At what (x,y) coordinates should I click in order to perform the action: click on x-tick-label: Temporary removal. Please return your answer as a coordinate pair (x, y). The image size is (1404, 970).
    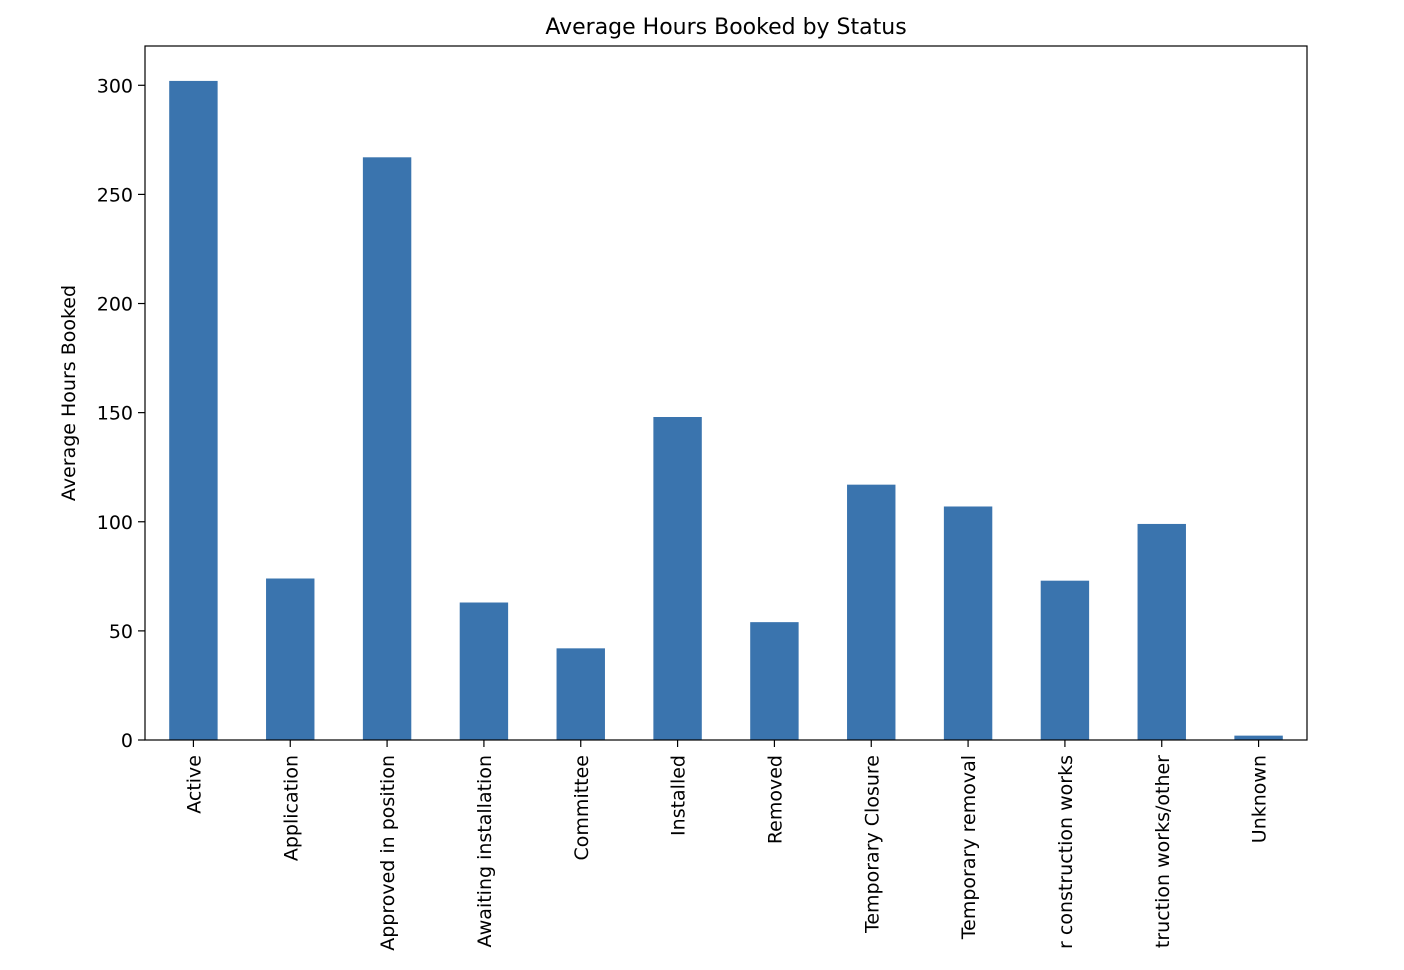
    Looking at the image, I should click on (969, 847).